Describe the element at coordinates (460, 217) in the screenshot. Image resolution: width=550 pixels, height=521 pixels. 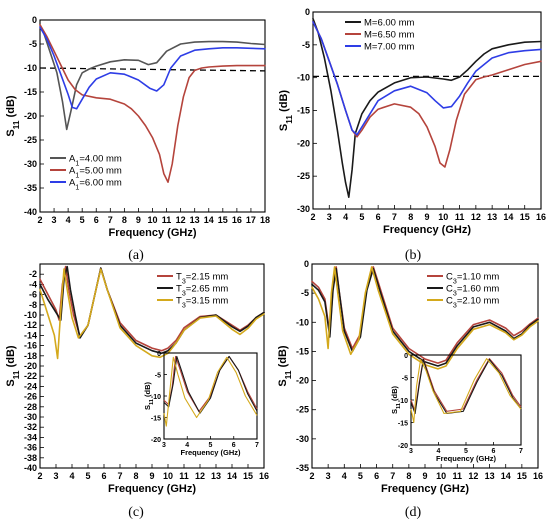
I see `chart-b-xtick-label-9: 11` at that location.